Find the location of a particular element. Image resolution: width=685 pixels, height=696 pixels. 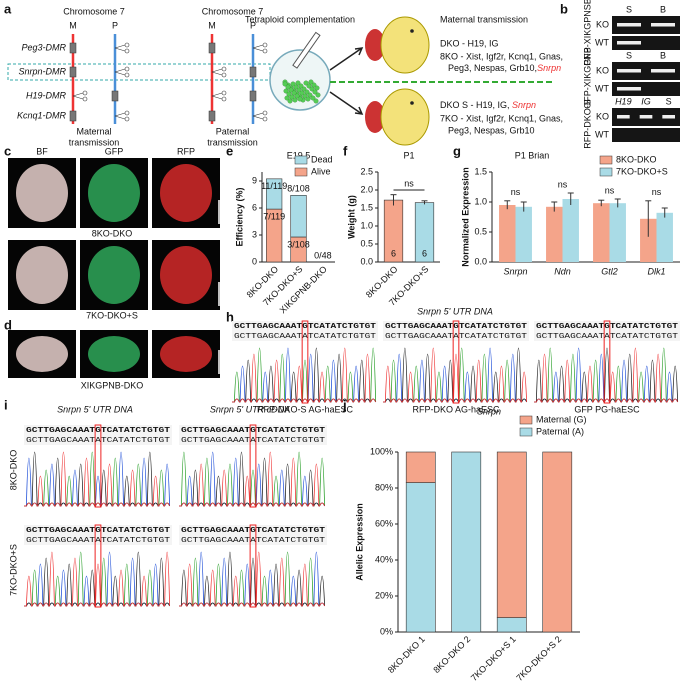

label: Peg3, Nespas, Grb10,Snrpn is located at coordinates (504, 68).